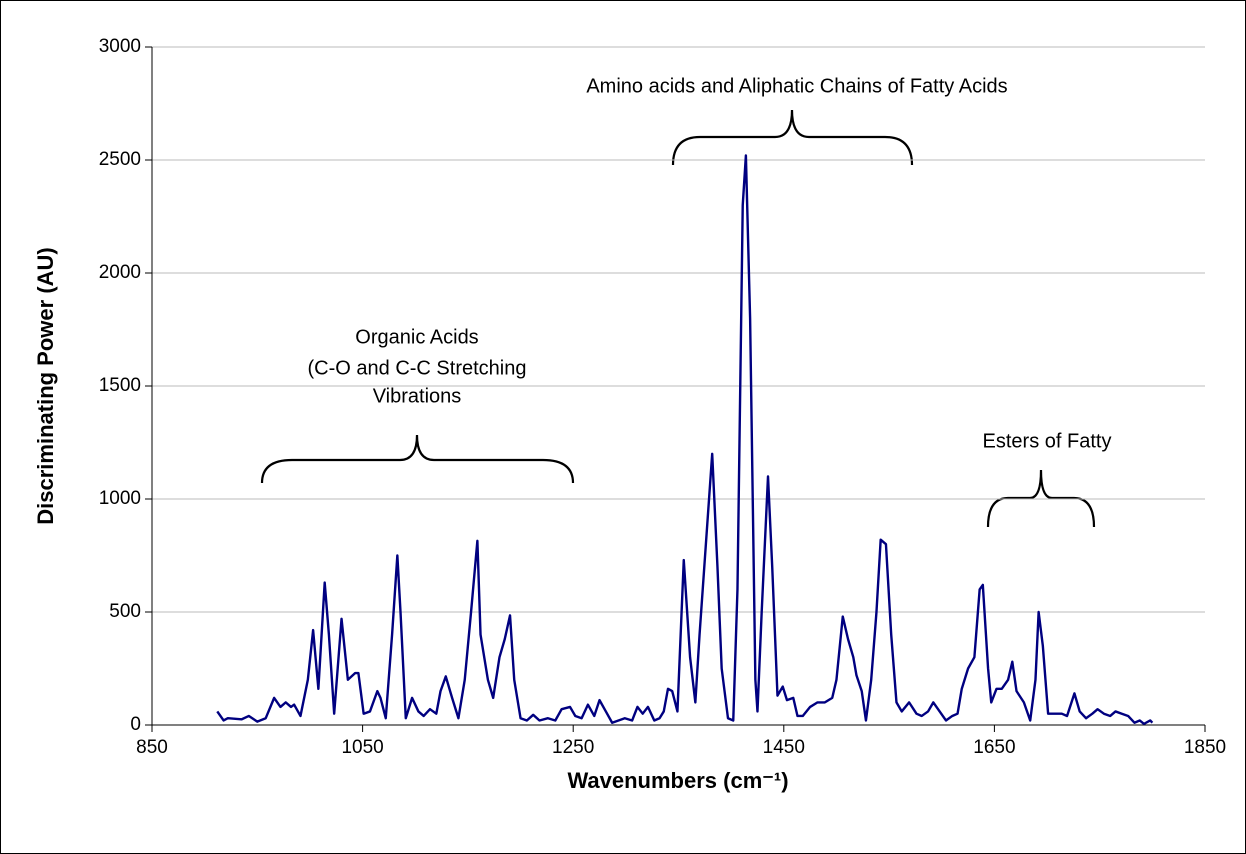 The height and width of the screenshot is (854, 1246). Describe the element at coordinates (994, 747) in the screenshot. I see `x-tick-label: 1650` at that location.